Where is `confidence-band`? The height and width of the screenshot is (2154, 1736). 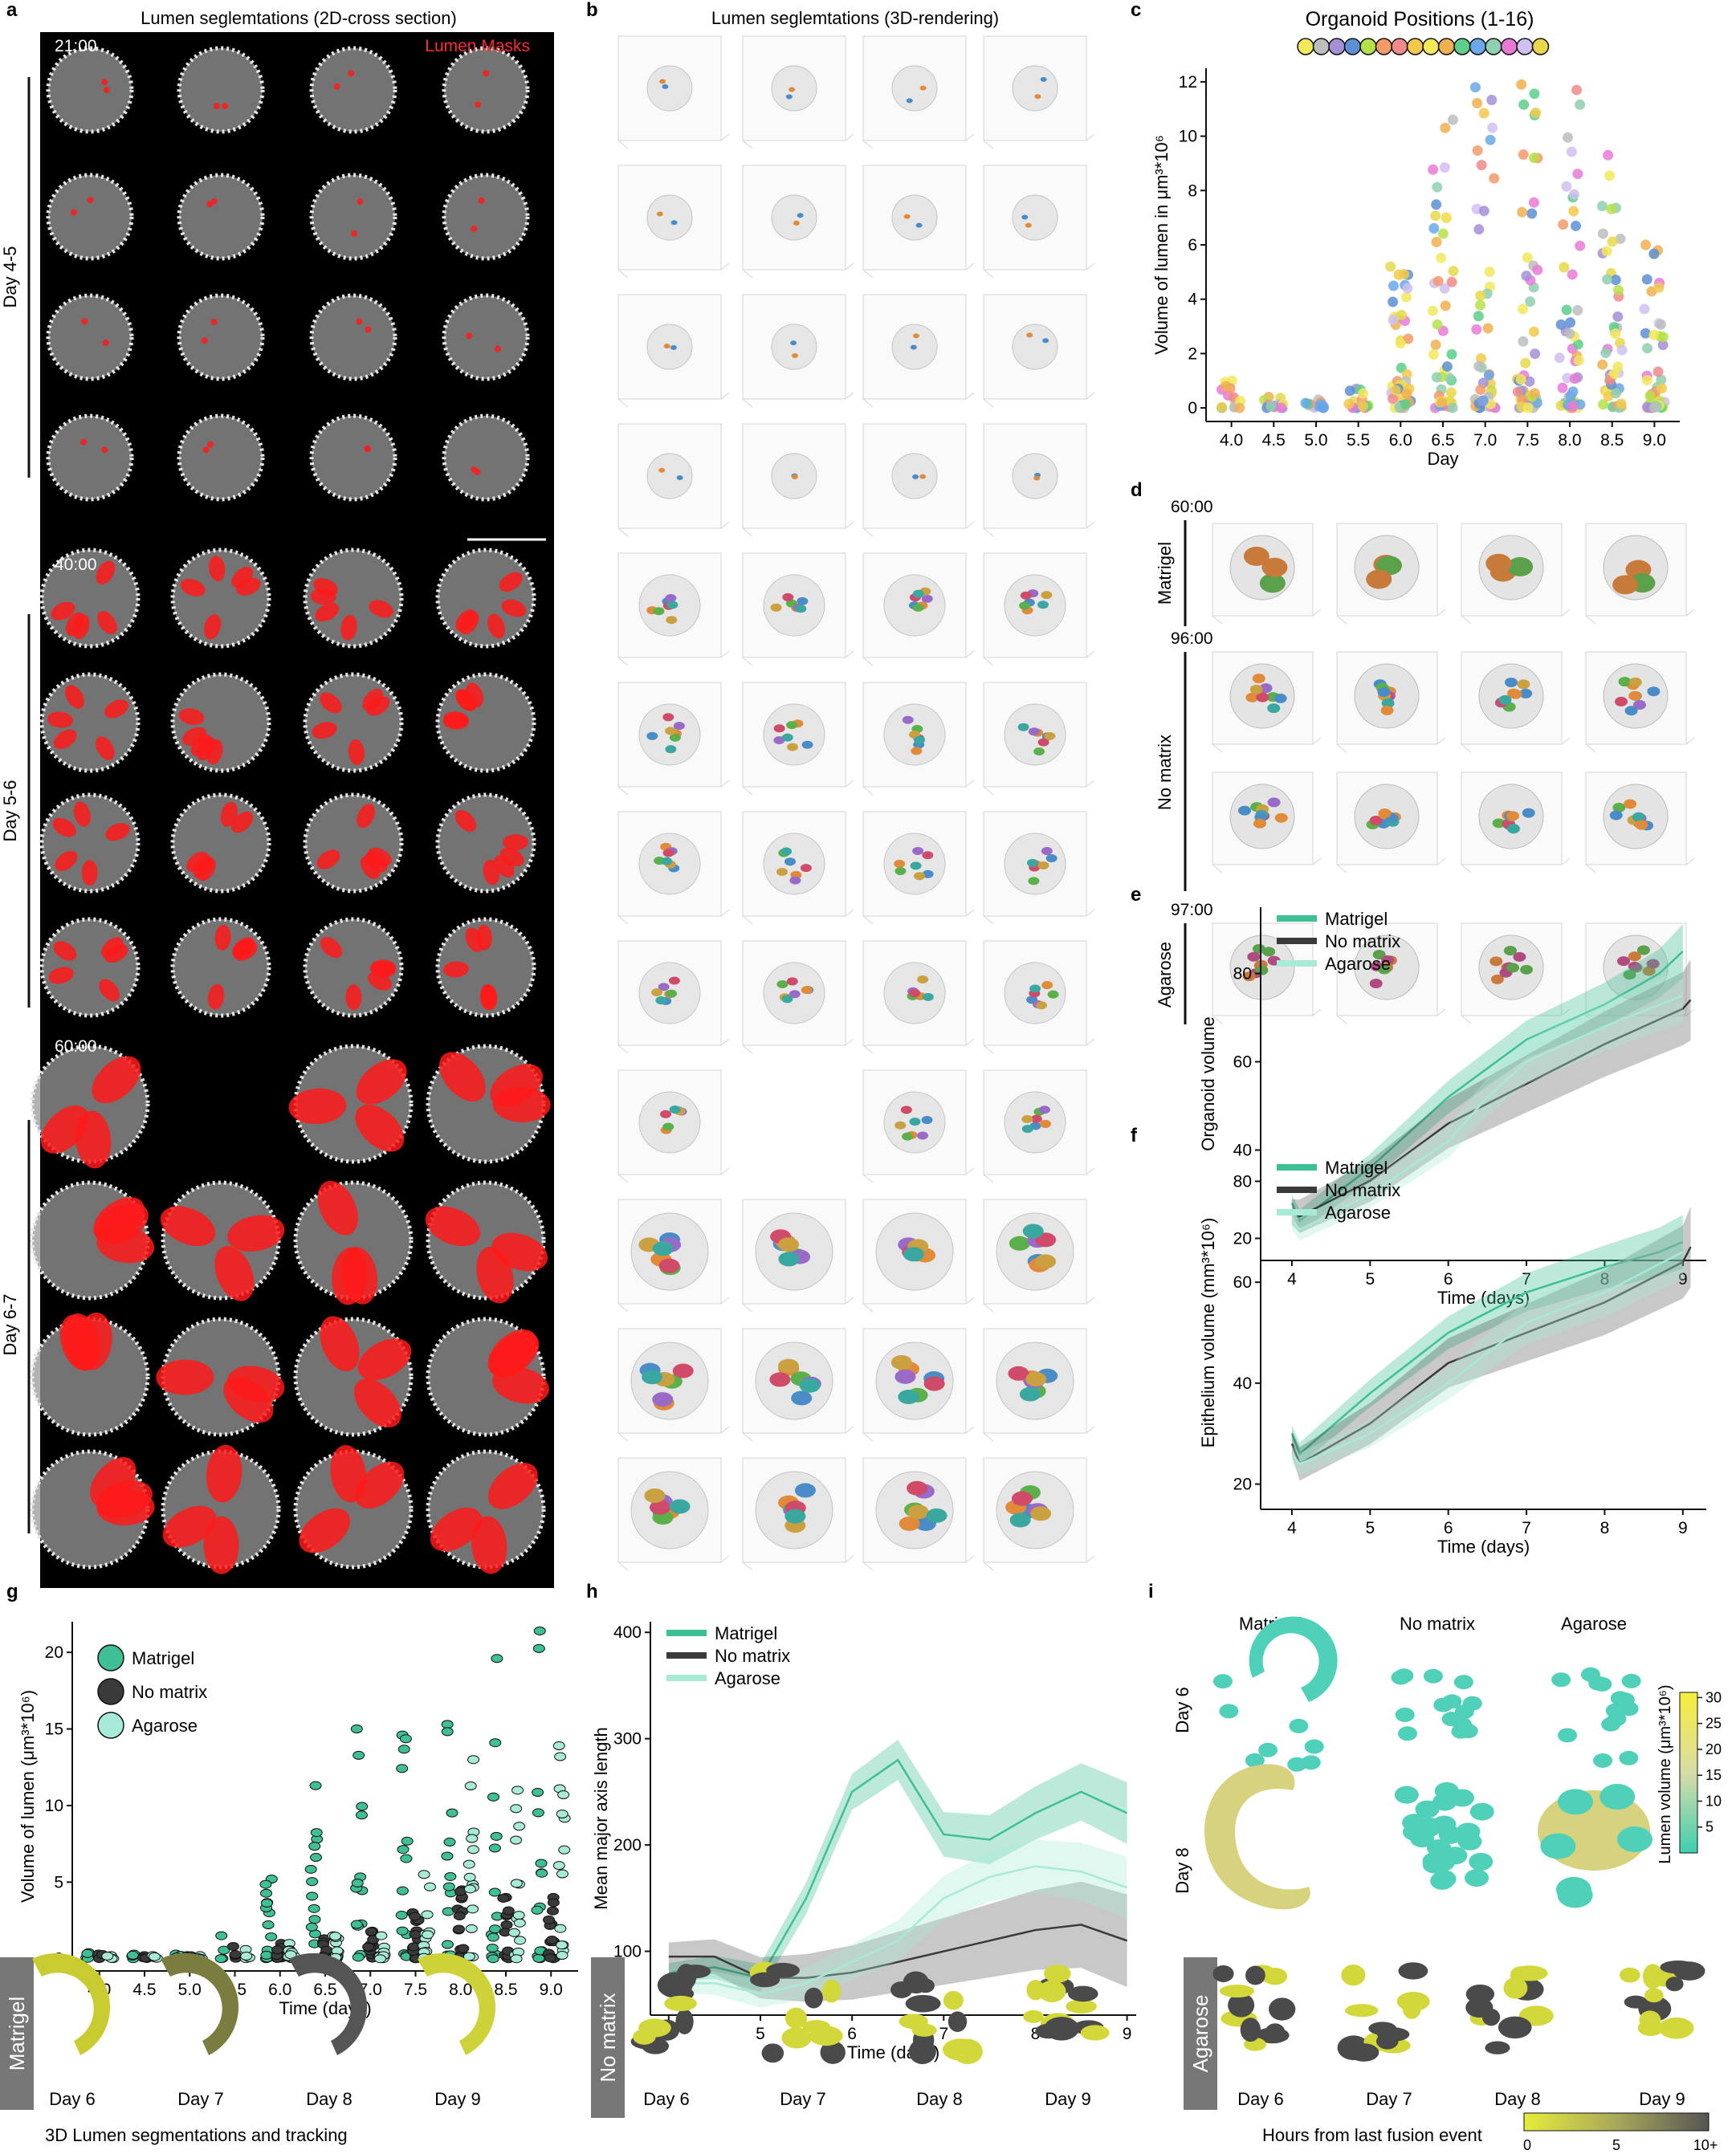
confidence-band is located at coordinates (1487, 1078).